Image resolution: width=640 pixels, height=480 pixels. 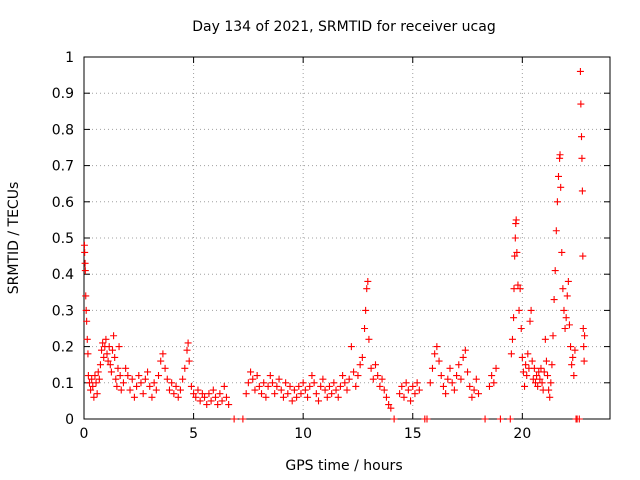 I want to click on y-tick-label: 0.8, so click(x=63, y=130).